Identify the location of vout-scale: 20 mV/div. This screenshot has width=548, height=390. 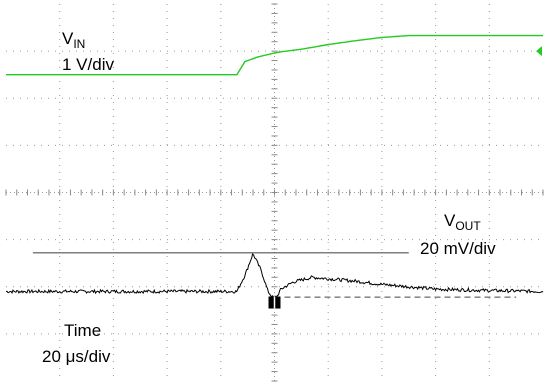
(458, 248).